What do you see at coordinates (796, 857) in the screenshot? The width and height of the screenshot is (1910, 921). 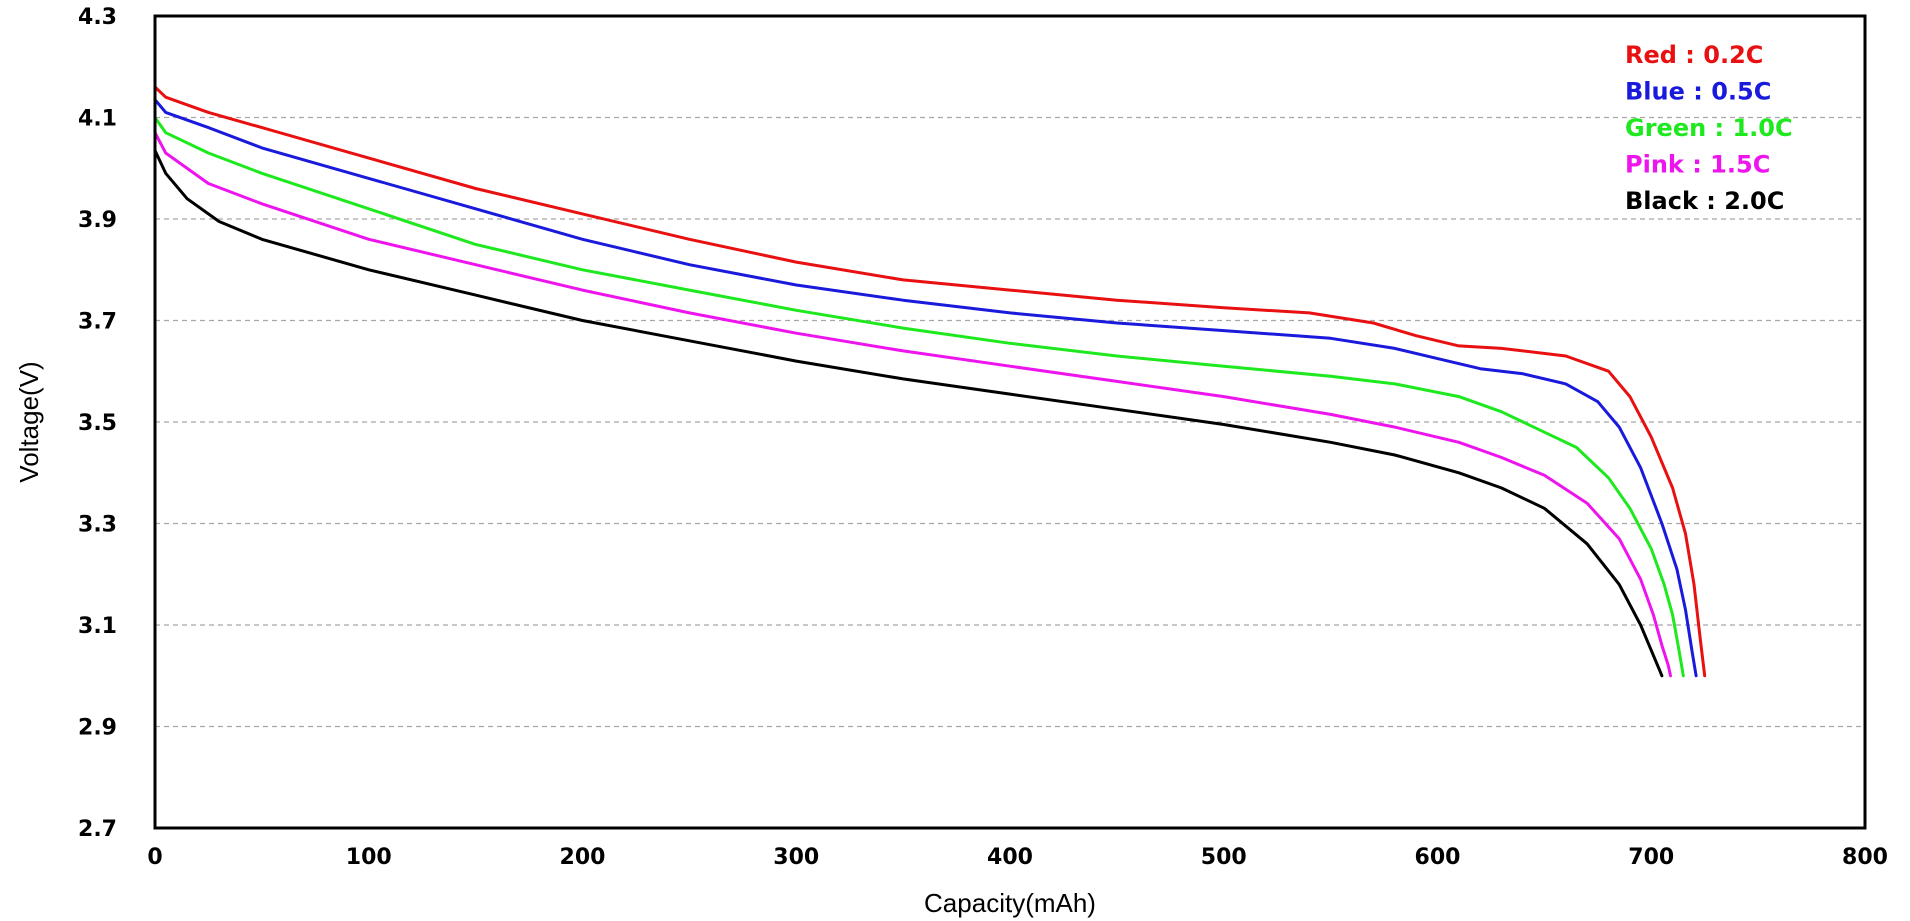 I see `x-tick-label: 300` at bounding box center [796, 857].